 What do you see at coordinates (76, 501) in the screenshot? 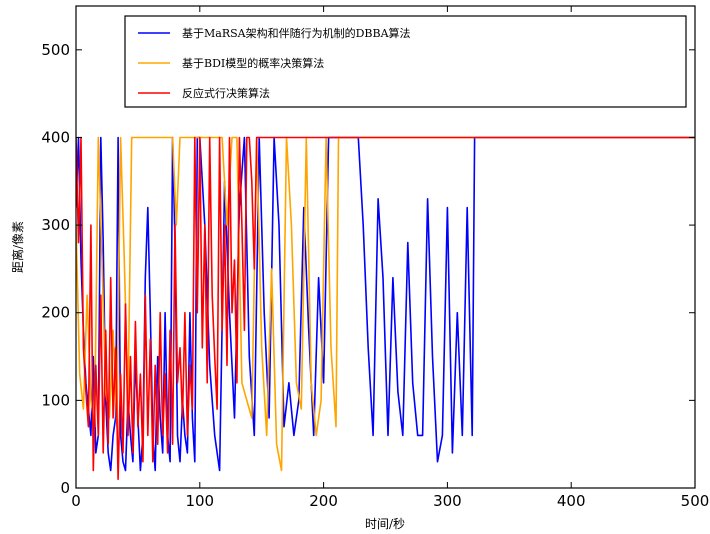
I see `x-tick-label: 0` at bounding box center [76, 501].